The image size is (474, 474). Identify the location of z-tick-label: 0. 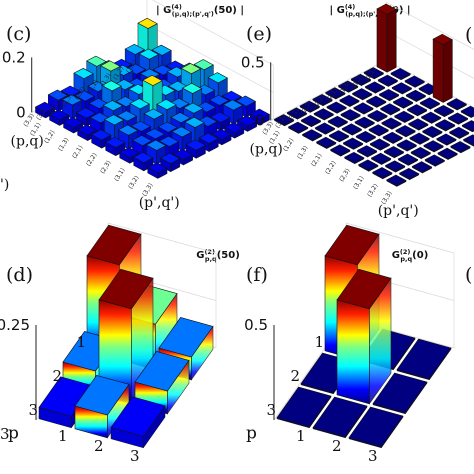
(260, 120).